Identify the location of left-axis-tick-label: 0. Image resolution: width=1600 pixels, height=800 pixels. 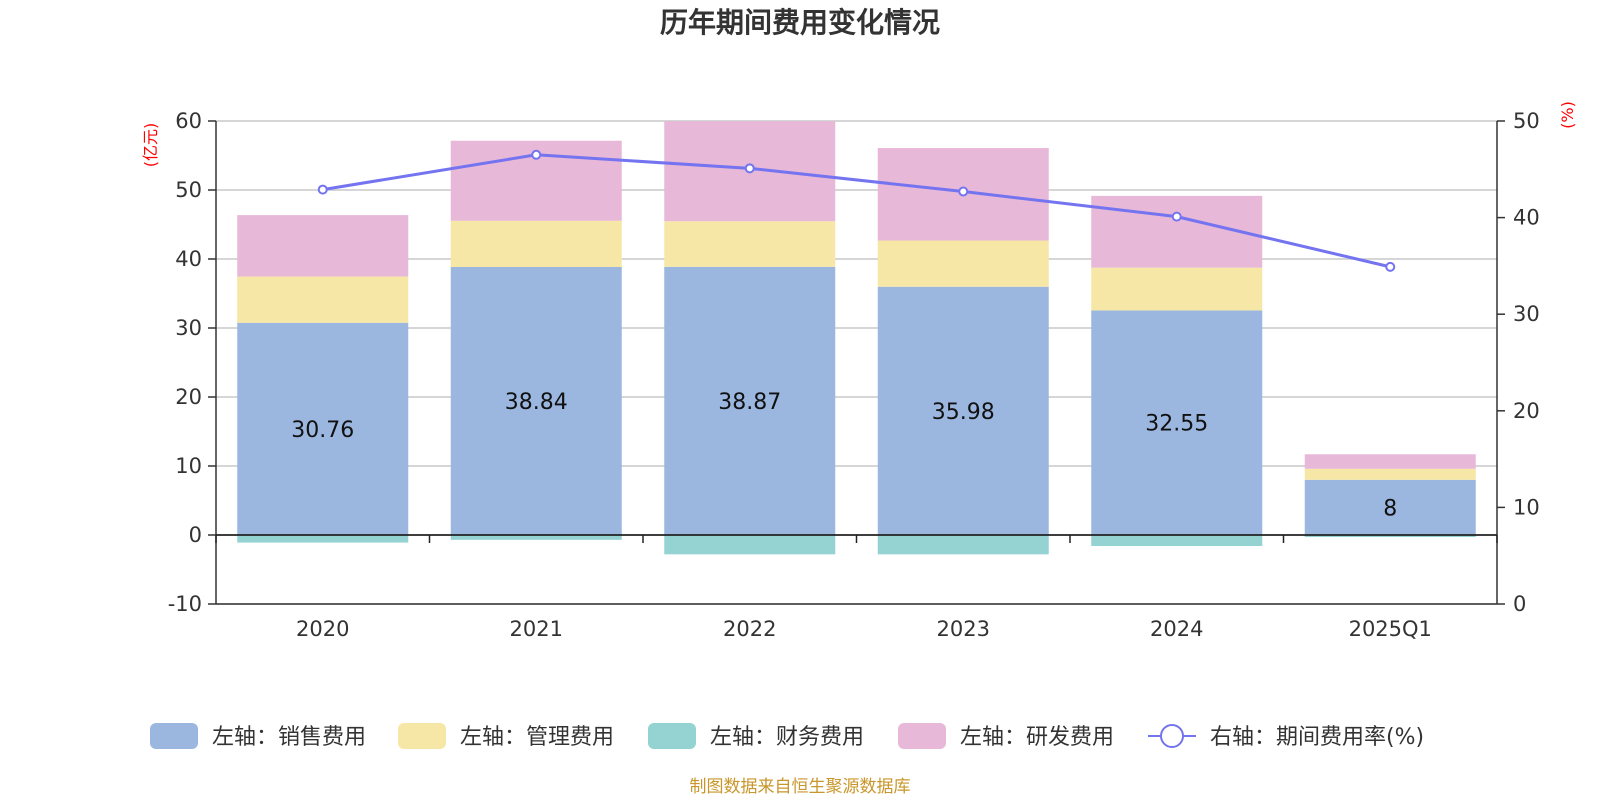
(195, 535).